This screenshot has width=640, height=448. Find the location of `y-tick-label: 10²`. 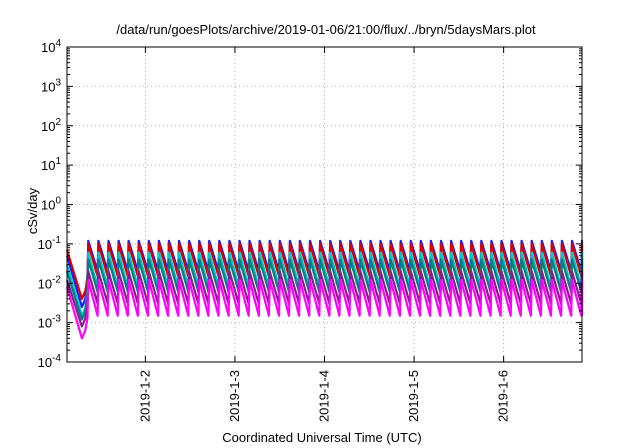

y-tick-label: 10² is located at coordinates (51, 125).